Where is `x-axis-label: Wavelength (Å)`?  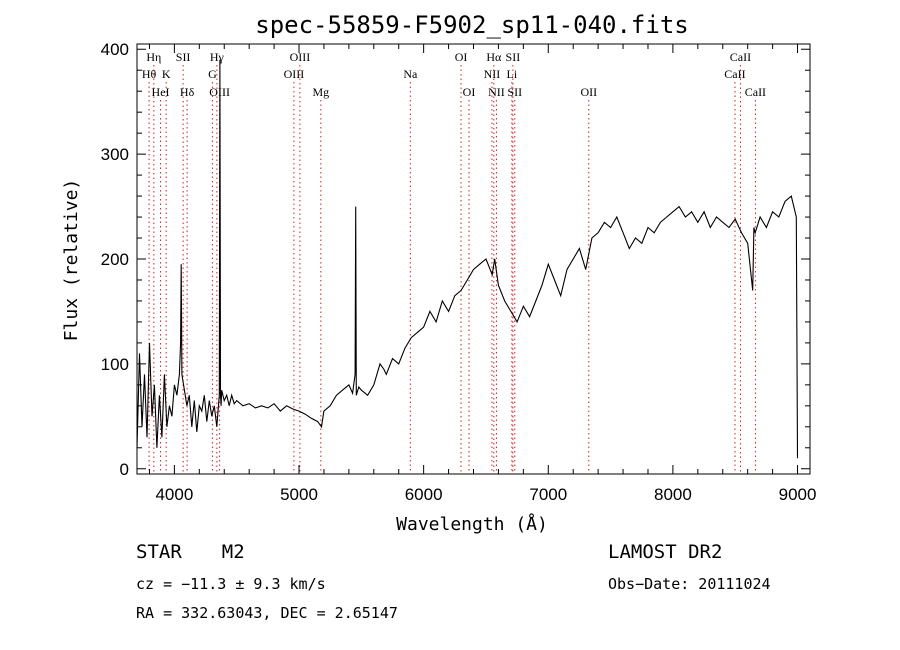 x-axis-label: Wavelength (Å) is located at coordinates (472, 524).